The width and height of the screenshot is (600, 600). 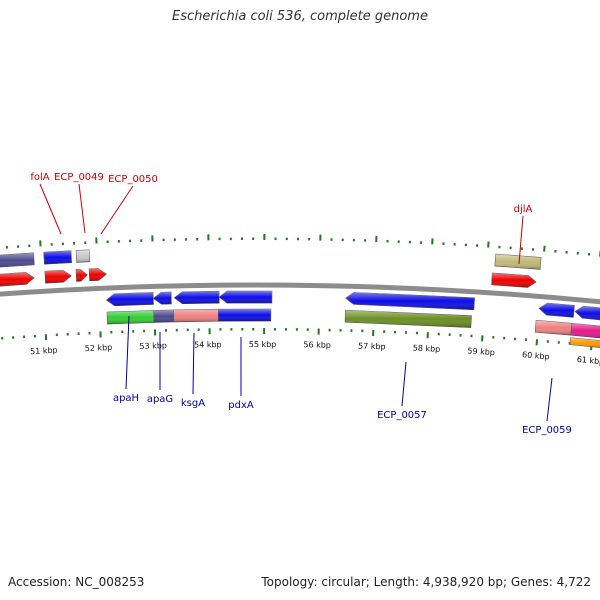 What do you see at coordinates (39, 177) in the screenshot?
I see `gene-label-text: folA` at bounding box center [39, 177].